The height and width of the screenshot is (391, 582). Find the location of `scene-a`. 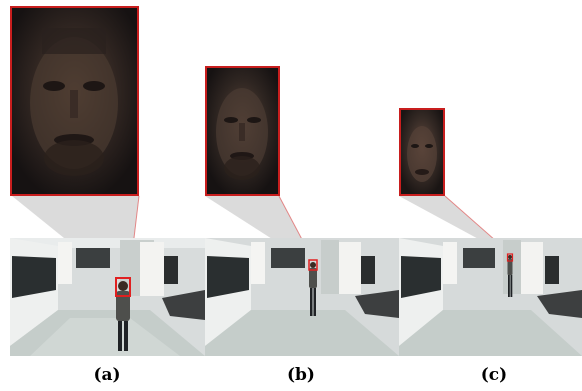

scene-a is located at coordinates (107, 297).